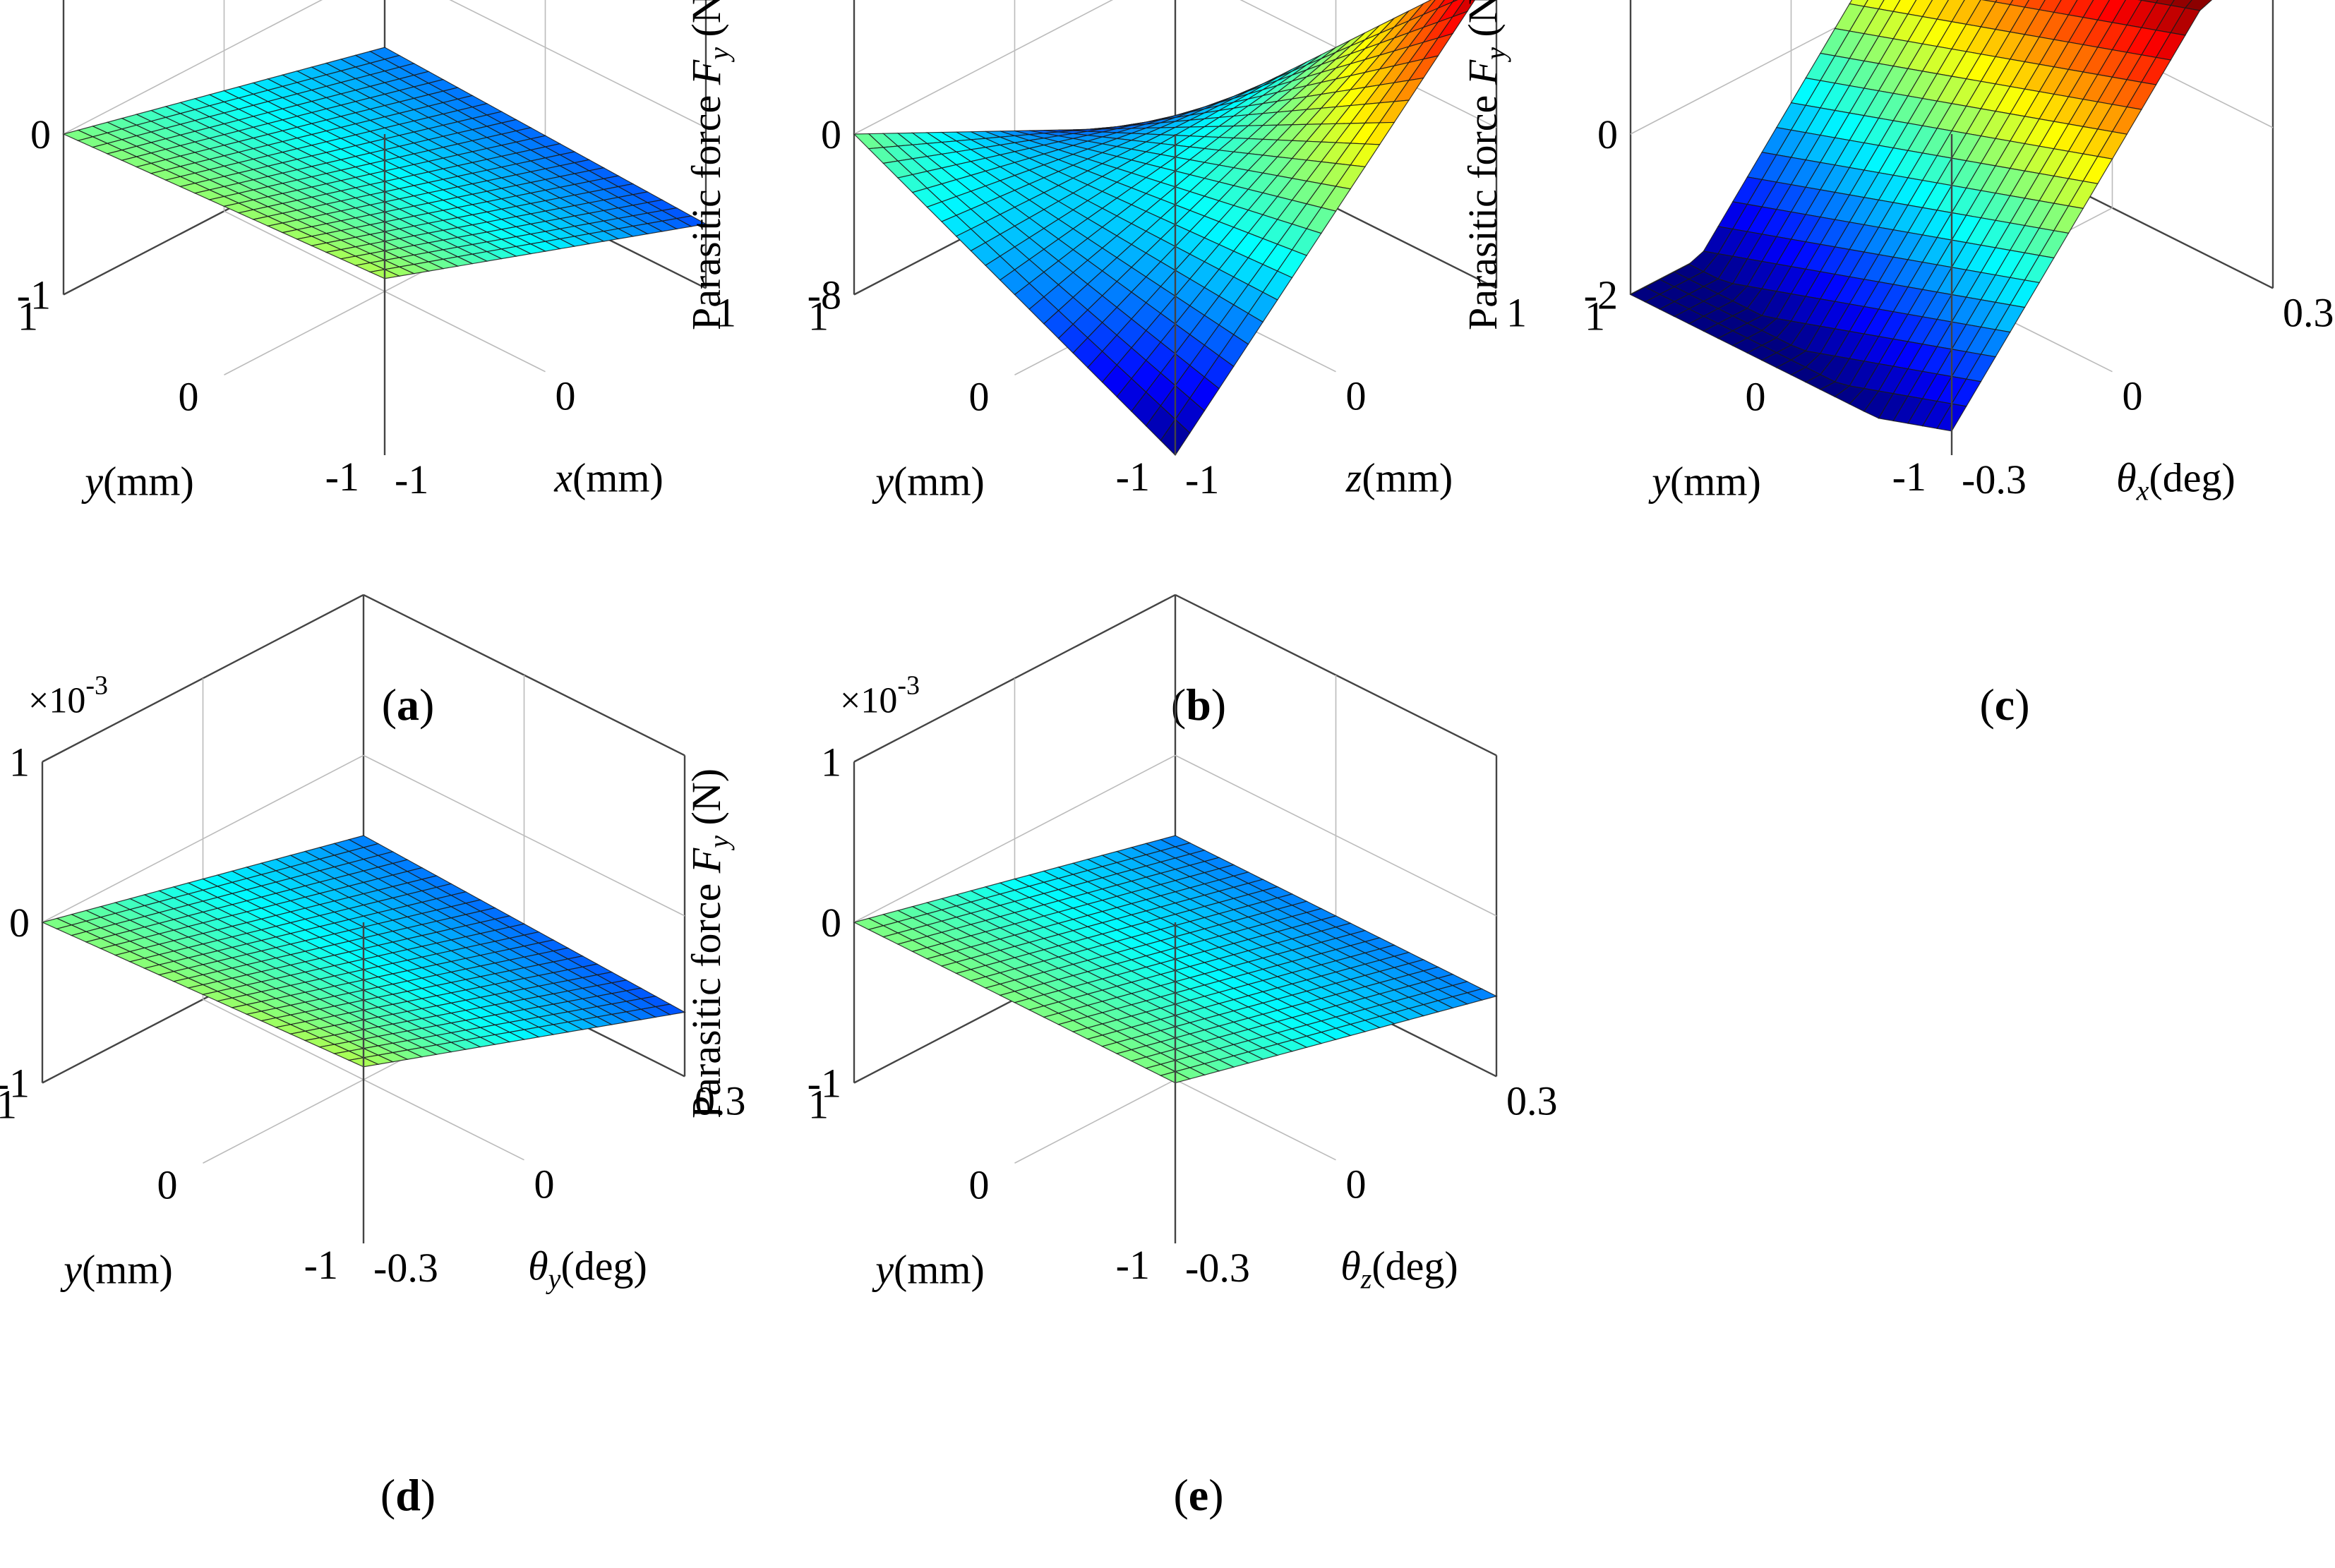  What do you see at coordinates (363, 951) in the screenshot?
I see `surface-d` at bounding box center [363, 951].